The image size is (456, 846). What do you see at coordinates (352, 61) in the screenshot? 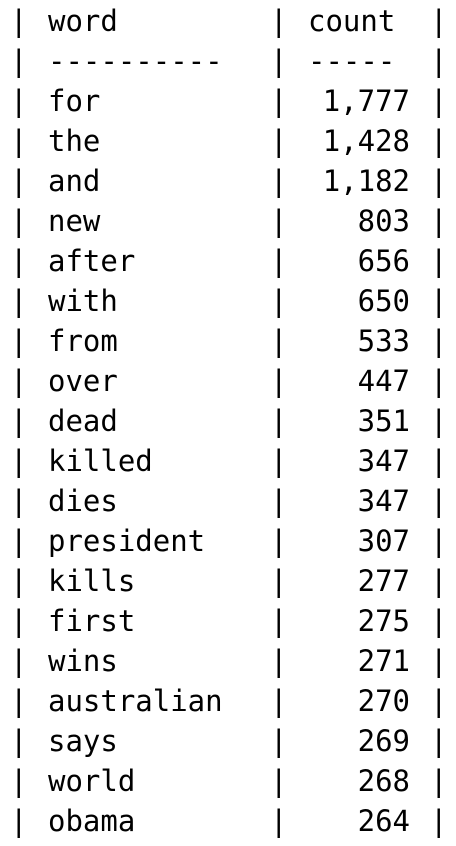
I see `count-cell: -----` at bounding box center [352, 61].